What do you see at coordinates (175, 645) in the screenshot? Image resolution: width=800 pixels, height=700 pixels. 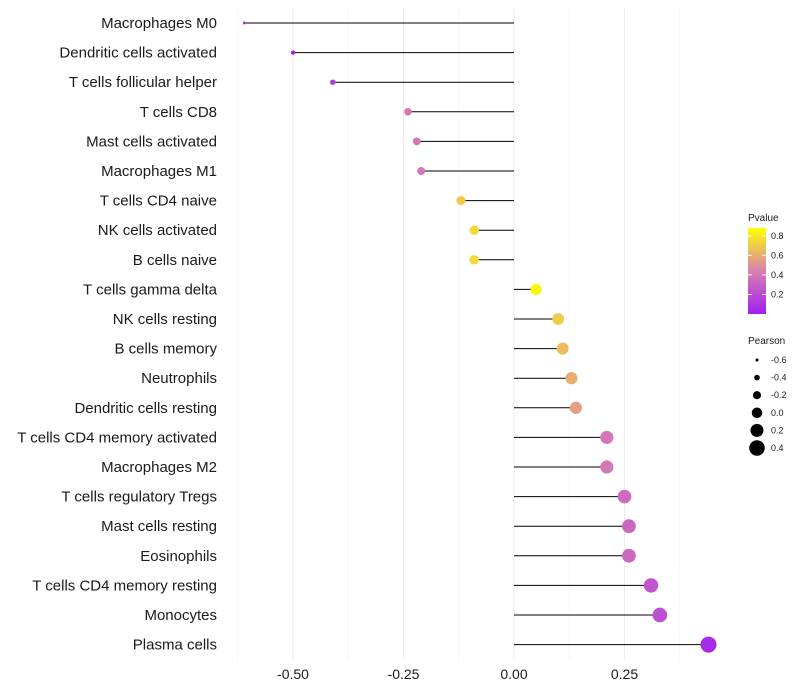 I see `y-axis-label: Plasma cells` at bounding box center [175, 645].